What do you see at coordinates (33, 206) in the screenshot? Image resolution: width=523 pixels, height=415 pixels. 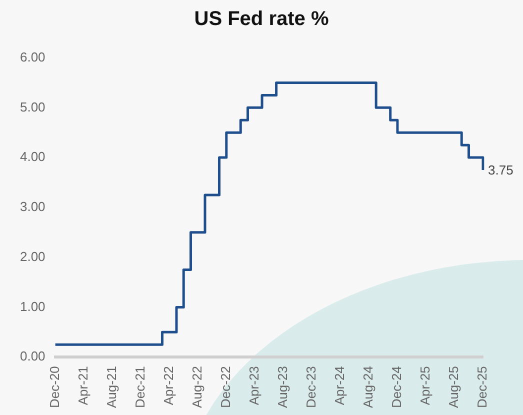 I see `y-tick-label: 3.00` at bounding box center [33, 206].